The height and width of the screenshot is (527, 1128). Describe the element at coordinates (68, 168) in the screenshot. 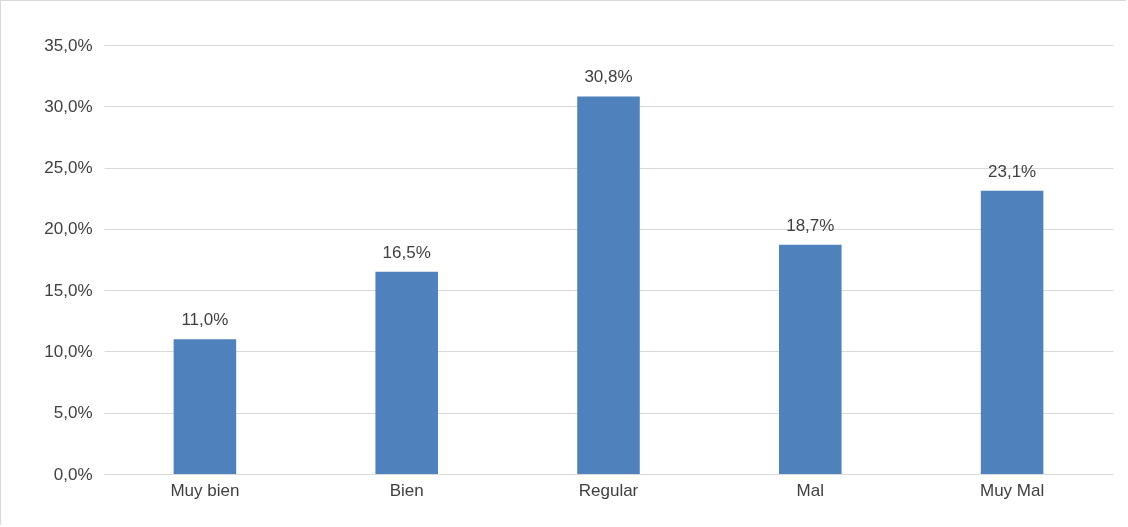

I see `y-tick-label: 25,0%` at that location.